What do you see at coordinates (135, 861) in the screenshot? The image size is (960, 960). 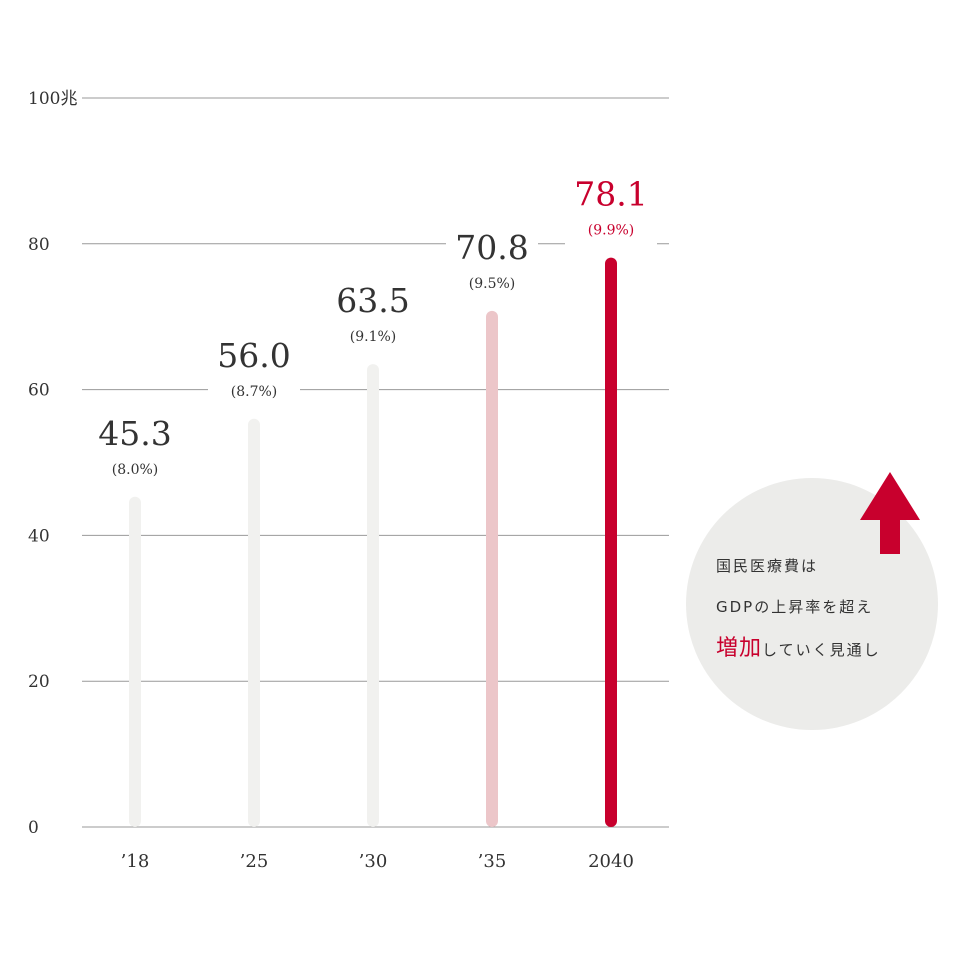 I see `x-tick-label-0: ’18` at bounding box center [135, 861].